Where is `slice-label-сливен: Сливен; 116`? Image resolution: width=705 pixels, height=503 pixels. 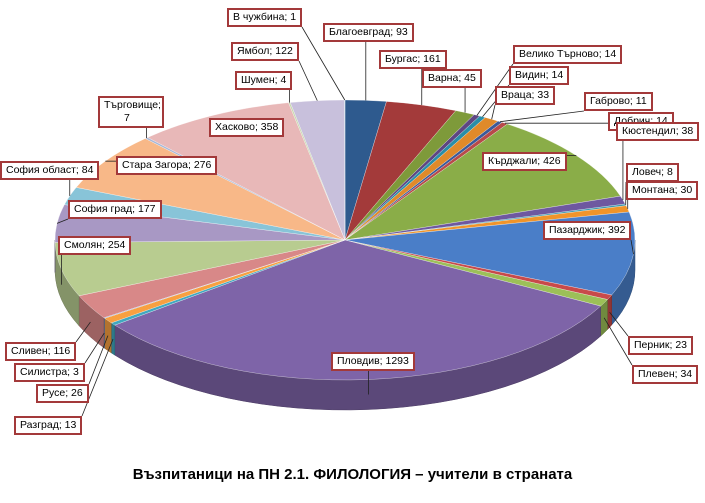
slice-label-сливен: Сливен; 116 is located at coordinates (41, 351).